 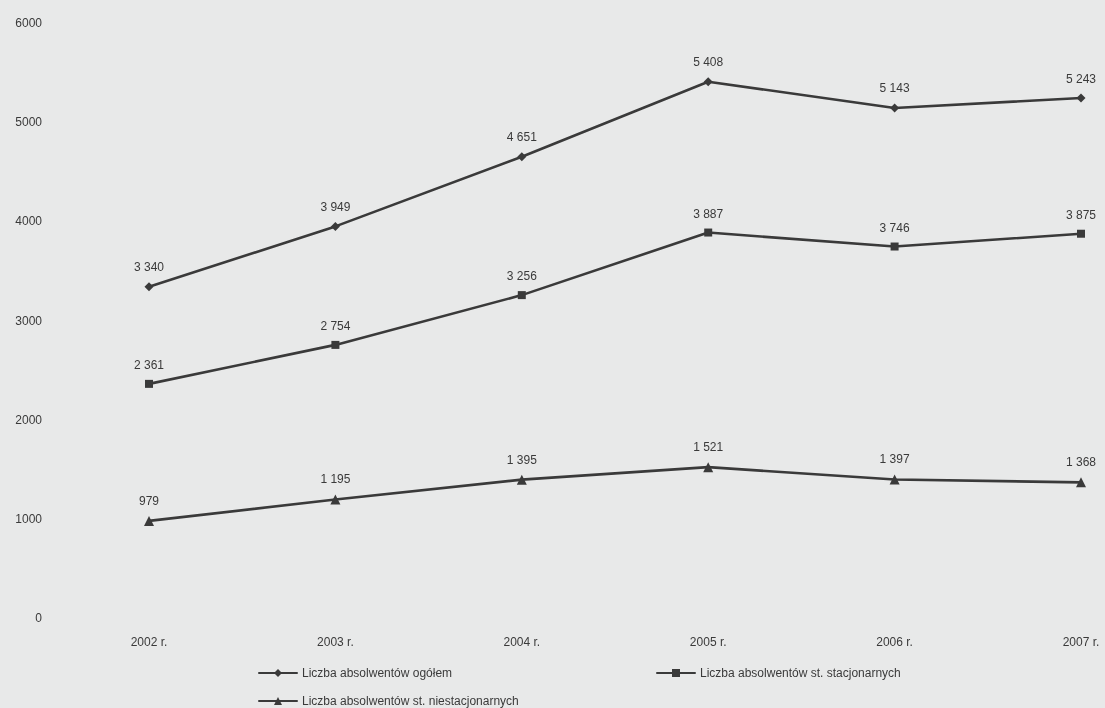 What do you see at coordinates (29, 419) in the screenshot?
I see `y-tick-label: 2000` at bounding box center [29, 419].